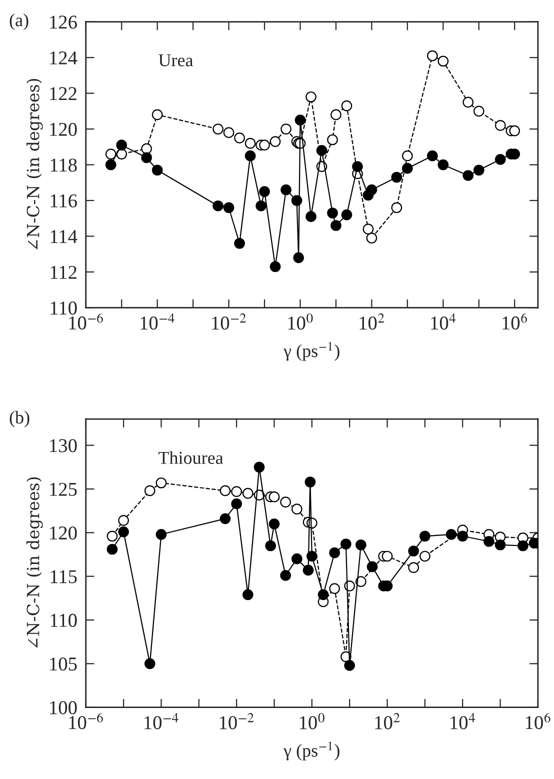  I want to click on chart-title: (a), so click(19, 22).